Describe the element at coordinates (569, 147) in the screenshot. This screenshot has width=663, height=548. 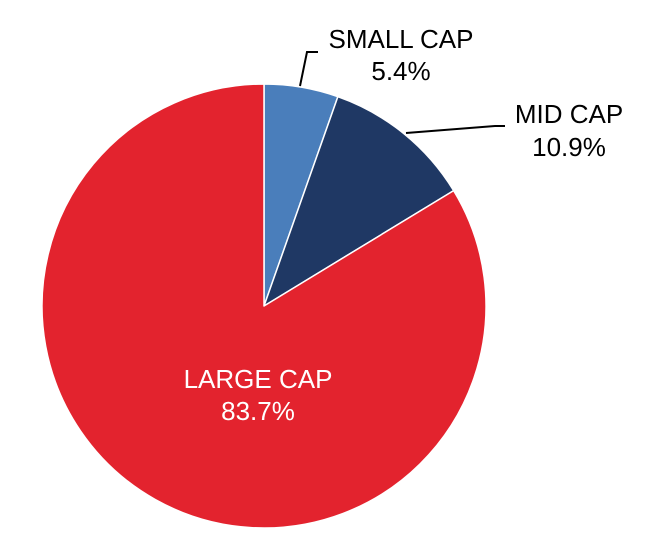
I see `slice-value-mid-cap: 10.9%` at that location.